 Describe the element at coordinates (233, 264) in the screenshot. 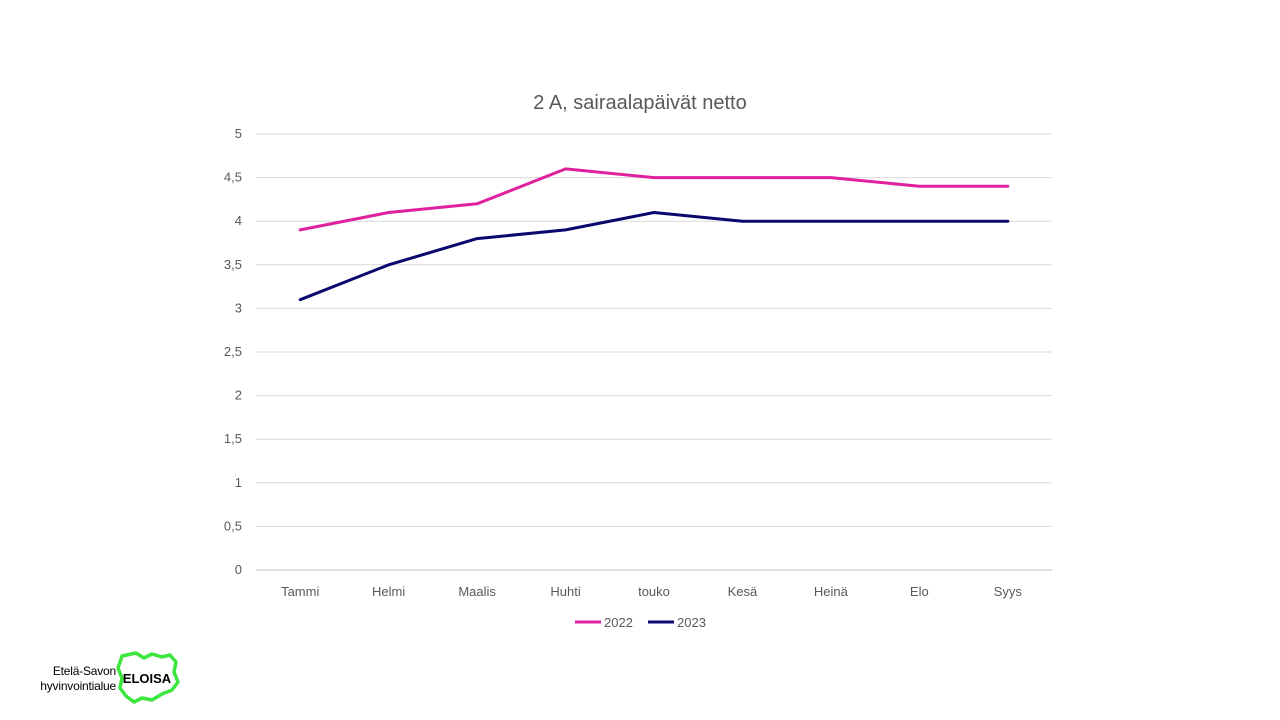

I see `y-tick-label: 3,5` at that location.